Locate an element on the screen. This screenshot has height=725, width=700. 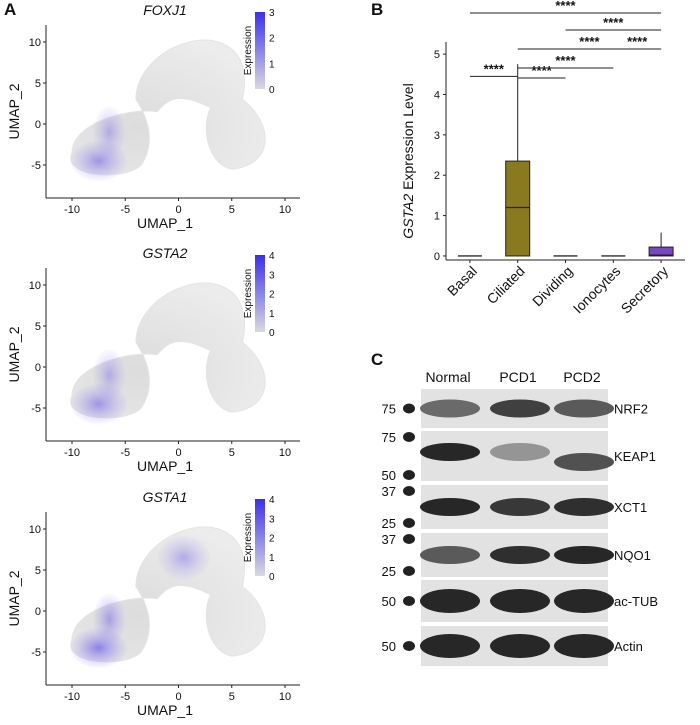
blot-lane-label: PCD1 is located at coordinates (518, 377).